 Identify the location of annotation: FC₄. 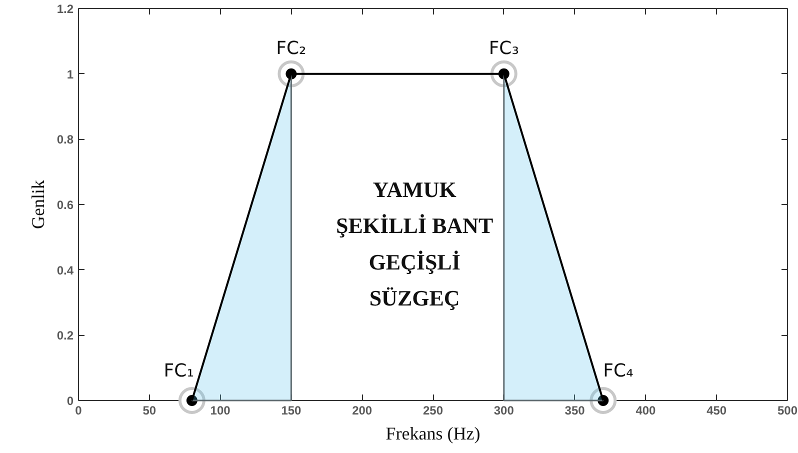
(618, 371).